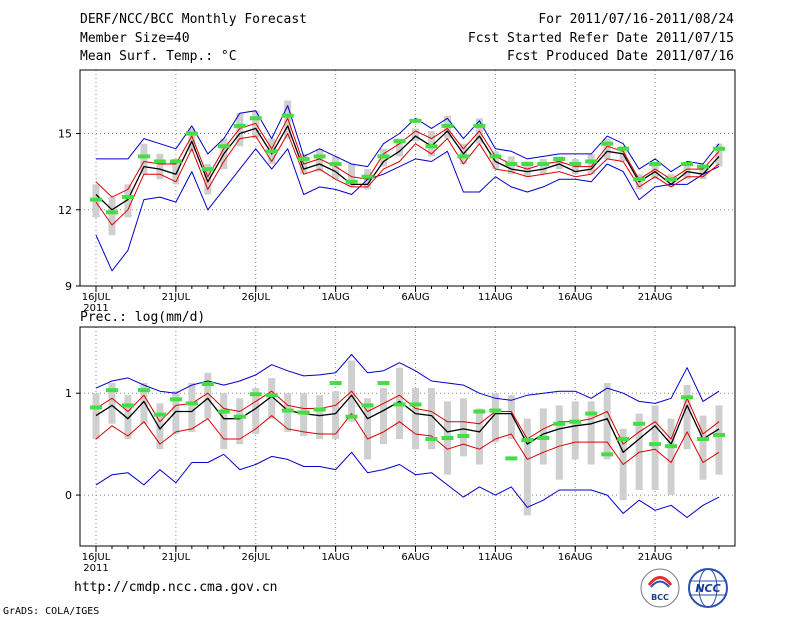 This screenshot has width=800, height=618. Describe the element at coordinates (495, 297) in the screenshot. I see `temp-xtick-label: 11AUG` at that location.